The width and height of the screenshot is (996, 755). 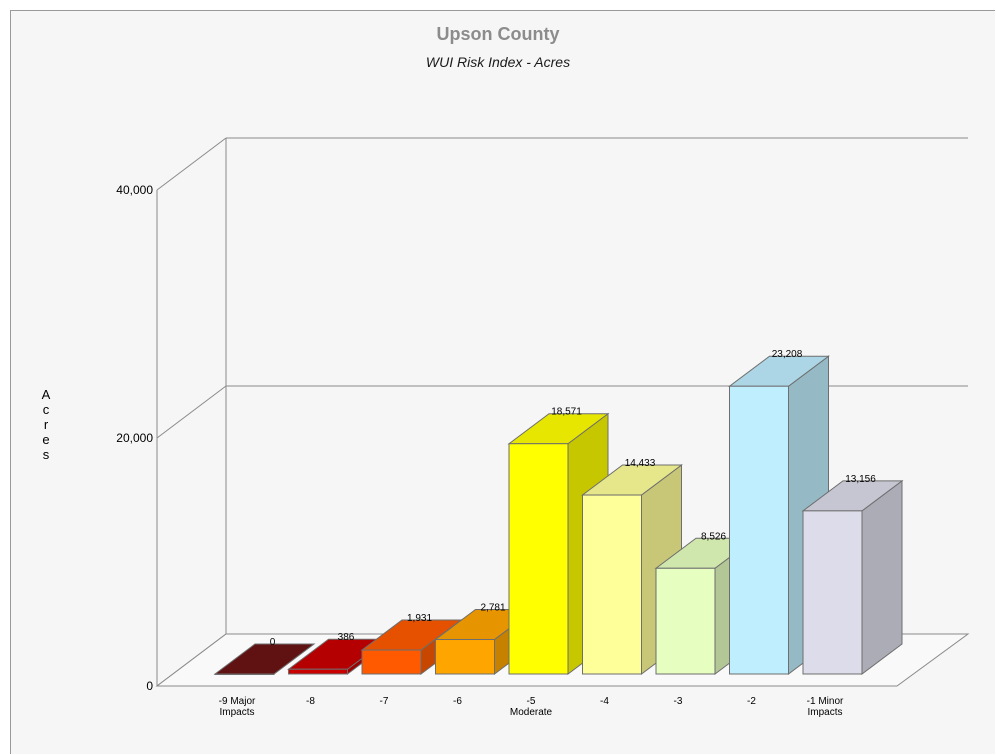 What do you see at coordinates (346, 637) in the screenshot?
I see `data-label: 386` at bounding box center [346, 637].